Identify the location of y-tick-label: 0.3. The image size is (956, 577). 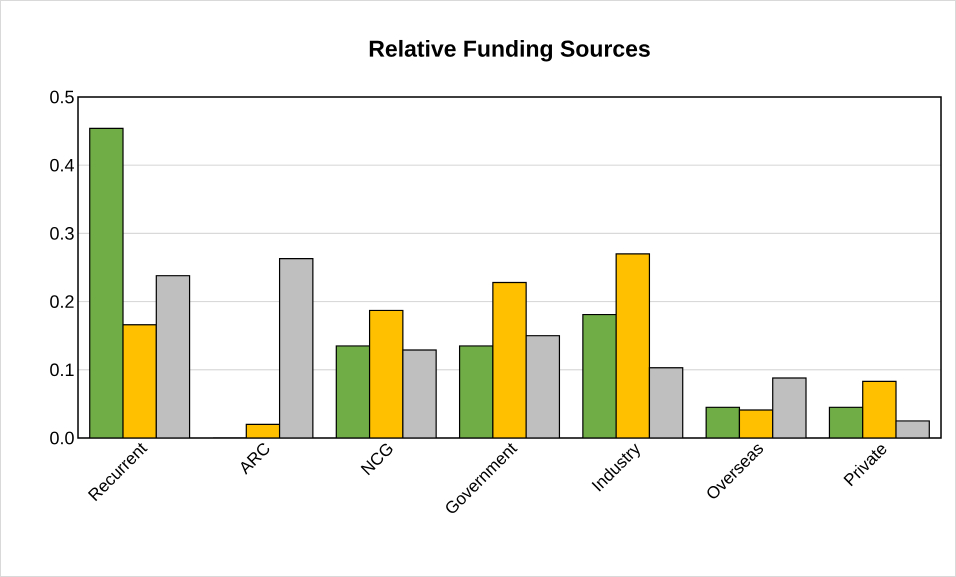
(62, 233).